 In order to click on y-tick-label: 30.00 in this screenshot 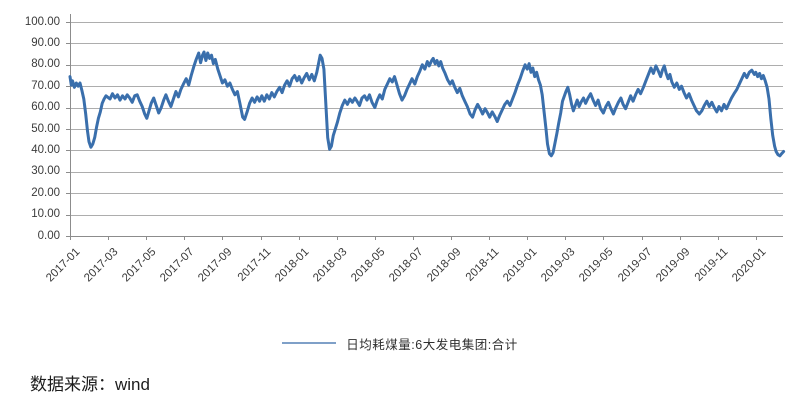, I will do `click(45, 171)`.